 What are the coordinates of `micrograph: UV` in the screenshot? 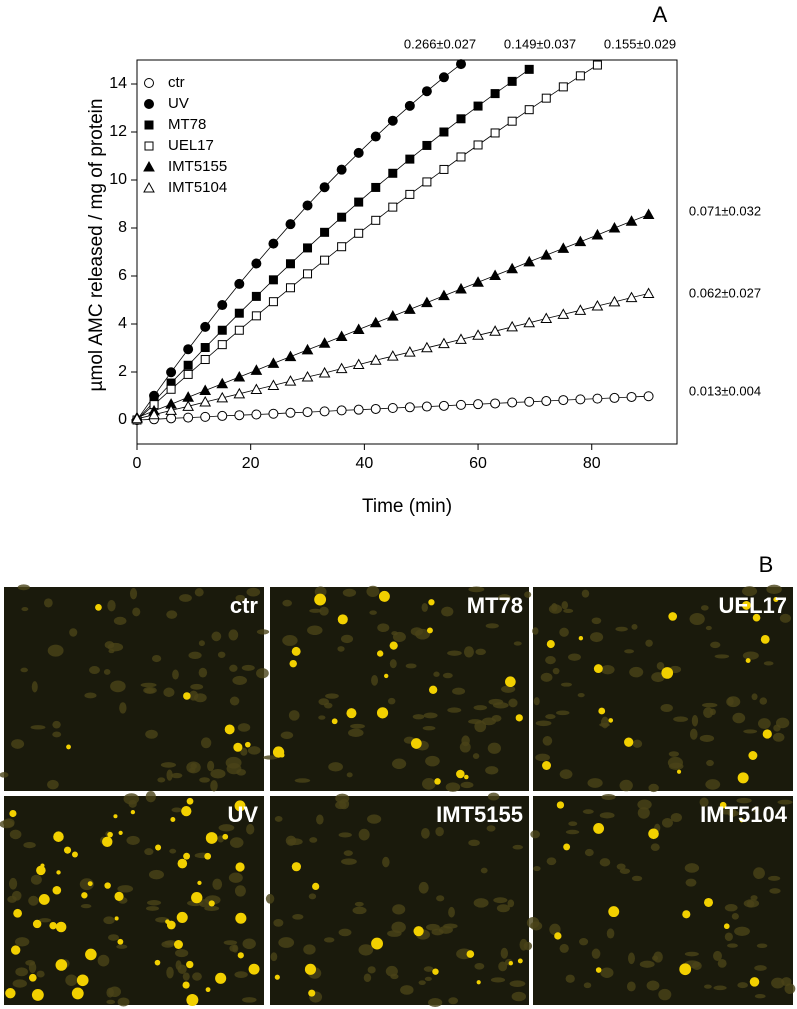 It's located at (132, 899).